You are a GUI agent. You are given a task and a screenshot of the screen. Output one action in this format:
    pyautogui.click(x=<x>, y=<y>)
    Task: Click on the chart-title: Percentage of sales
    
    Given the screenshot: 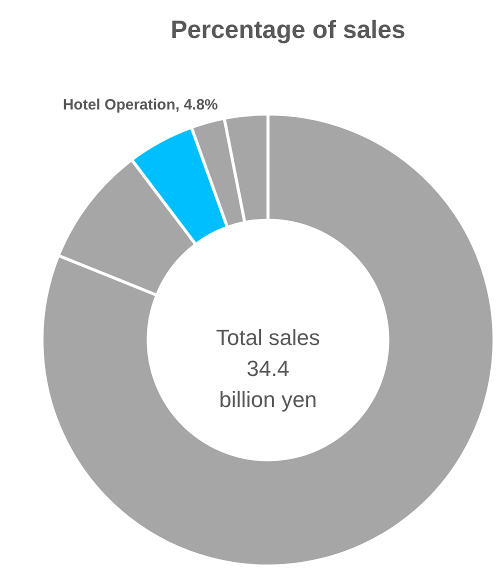 What is the action you would take?
    pyautogui.click(x=288, y=30)
    